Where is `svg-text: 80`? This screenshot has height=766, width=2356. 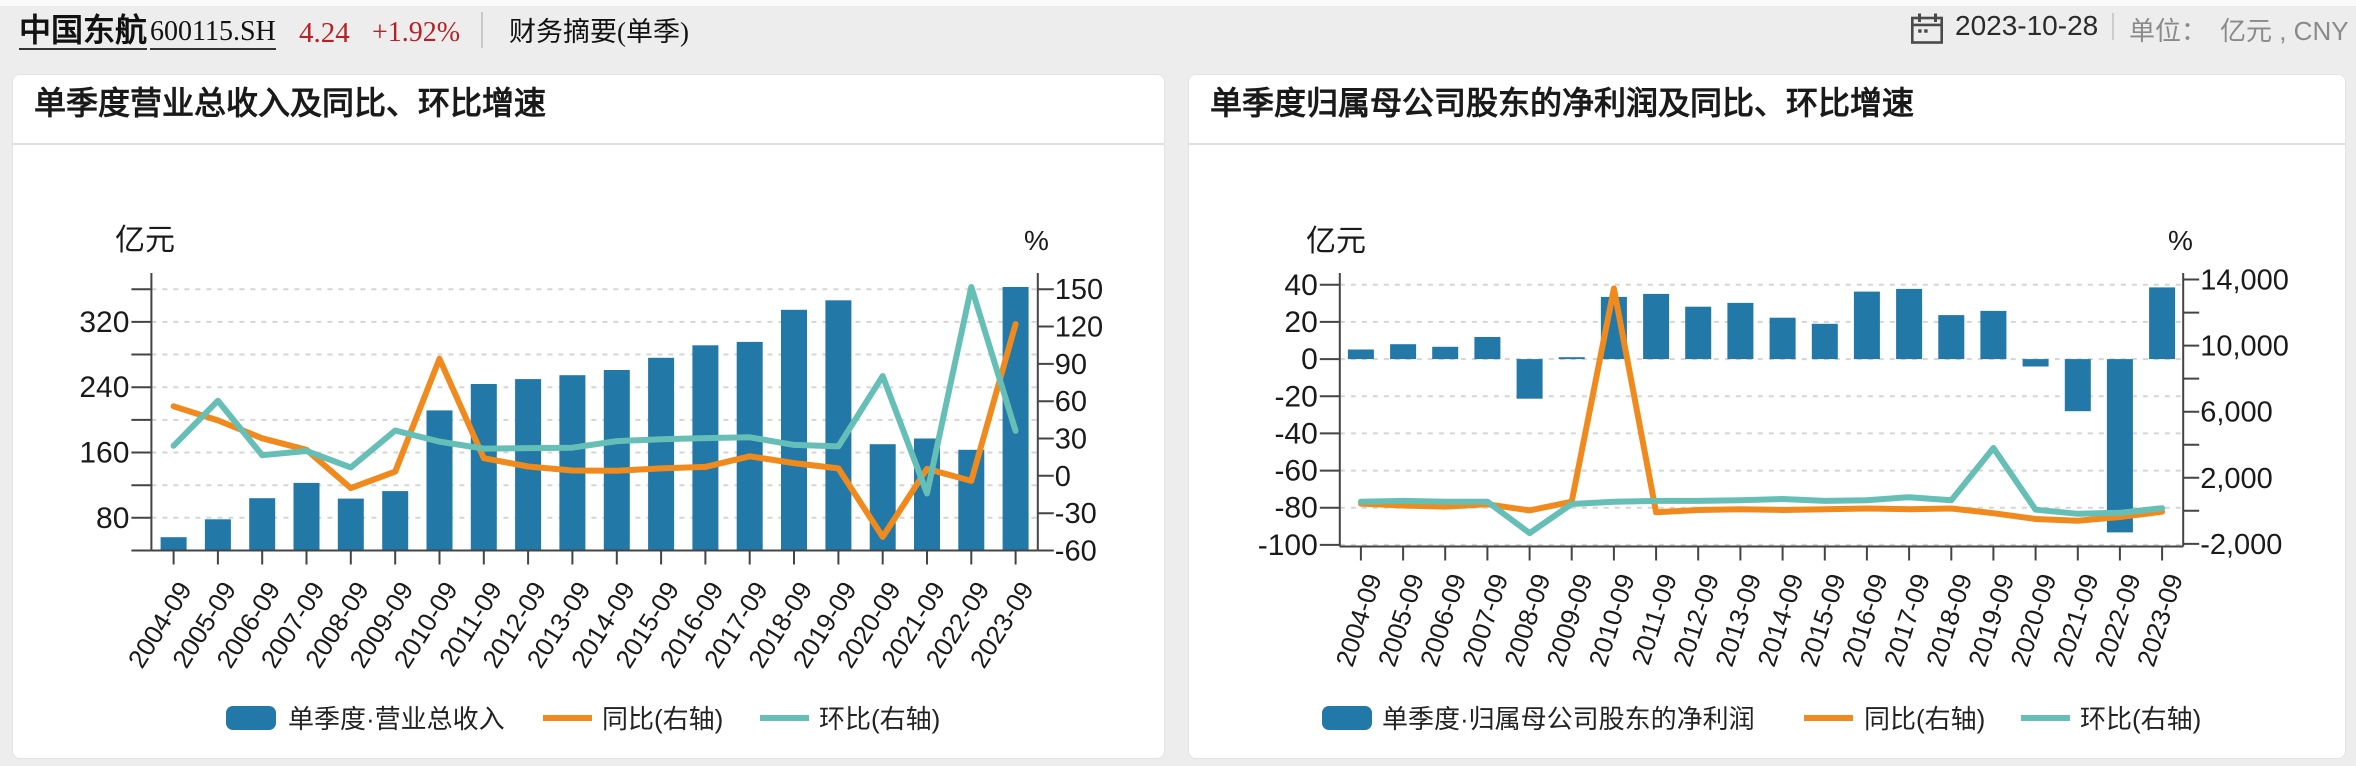
svg-text: 80 is located at coordinates (112, 518).